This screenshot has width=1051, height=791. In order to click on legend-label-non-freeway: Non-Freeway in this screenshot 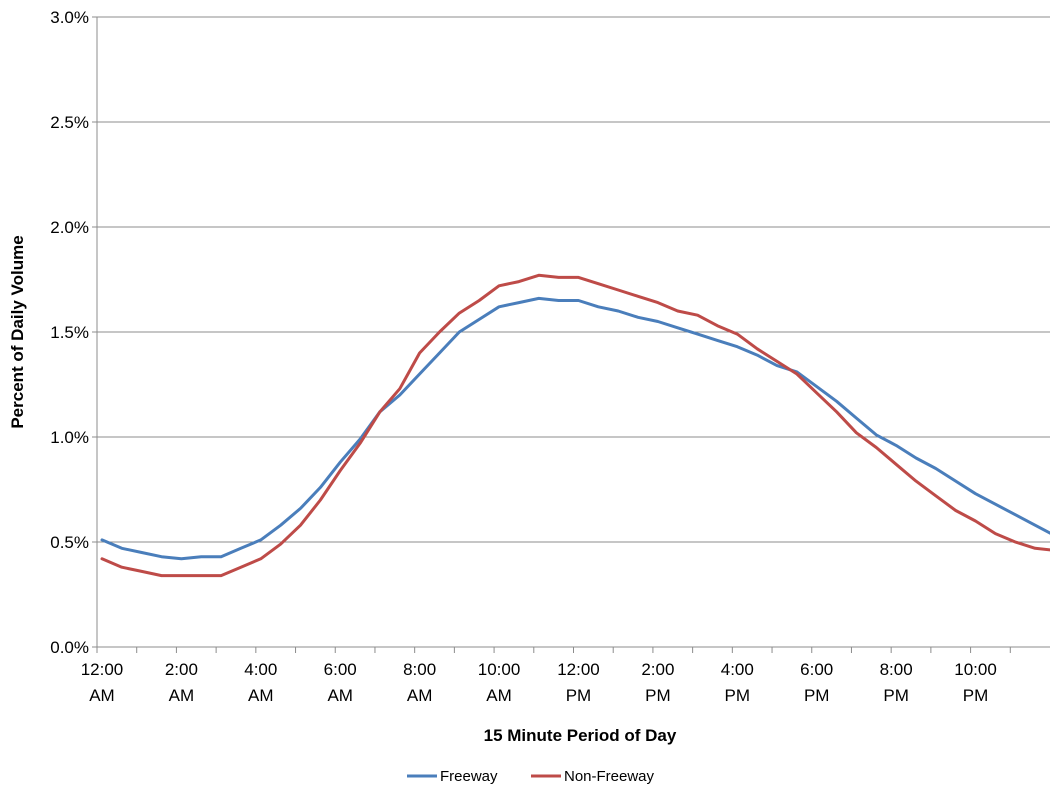, I will do `click(609, 776)`.